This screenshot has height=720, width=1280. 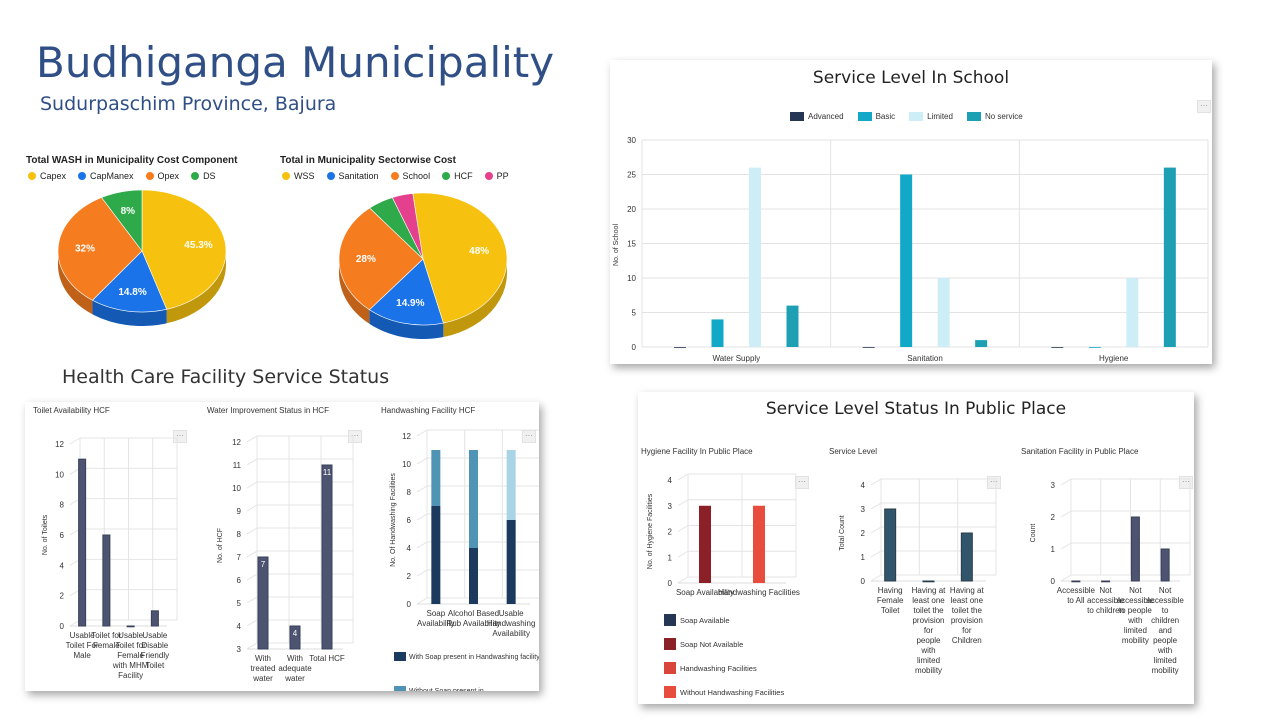 What do you see at coordinates (410, 176) in the screenshot?
I see `legend-item: School` at bounding box center [410, 176].